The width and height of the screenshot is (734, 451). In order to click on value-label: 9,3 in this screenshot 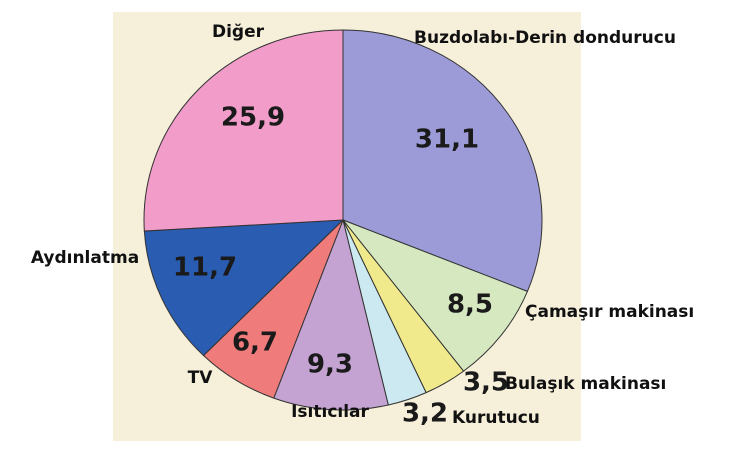, I will do `click(330, 365)`.